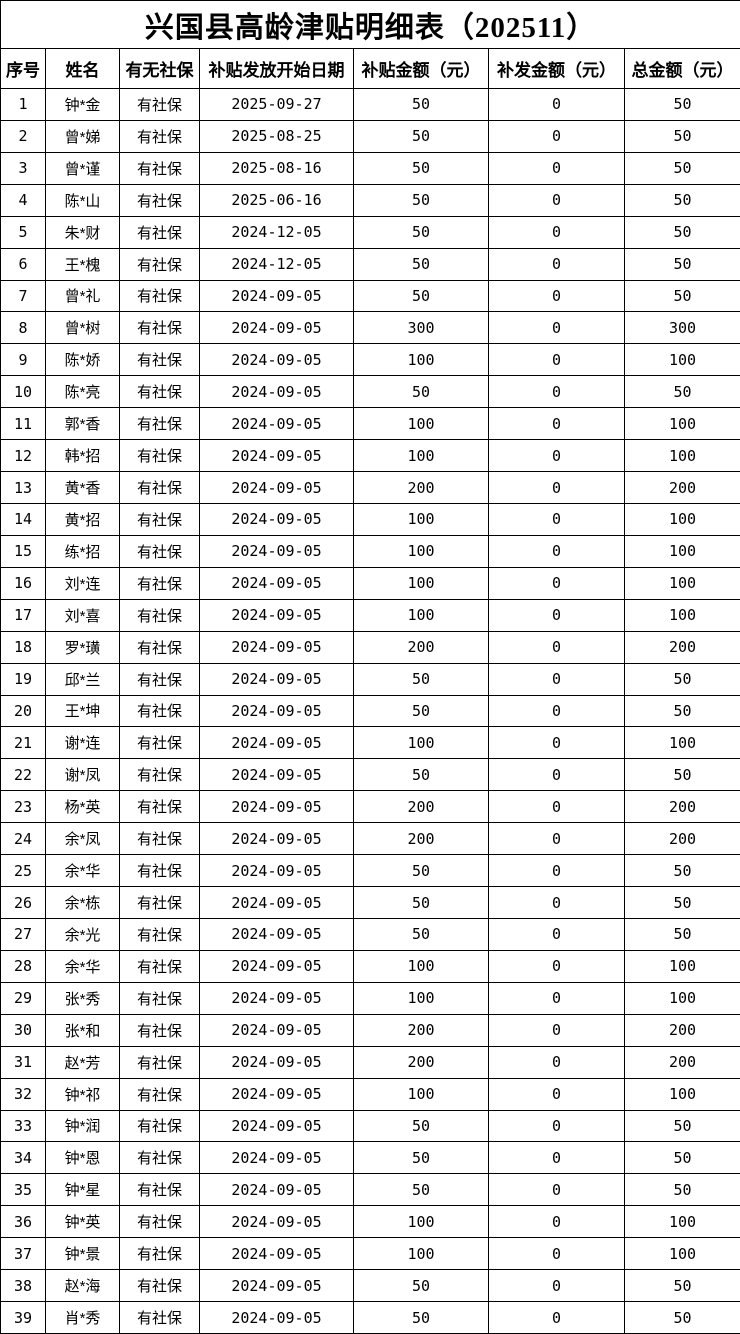 The width and height of the screenshot is (740, 1334). What do you see at coordinates (82, 711) in the screenshot?
I see `table-cell: 王*坤` at bounding box center [82, 711].